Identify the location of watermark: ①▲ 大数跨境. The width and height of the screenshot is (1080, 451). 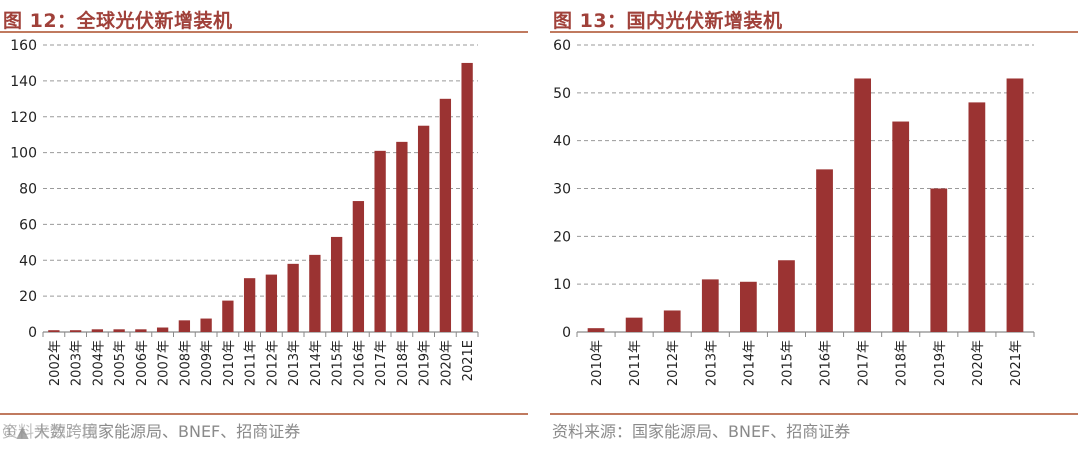
(50, 430).